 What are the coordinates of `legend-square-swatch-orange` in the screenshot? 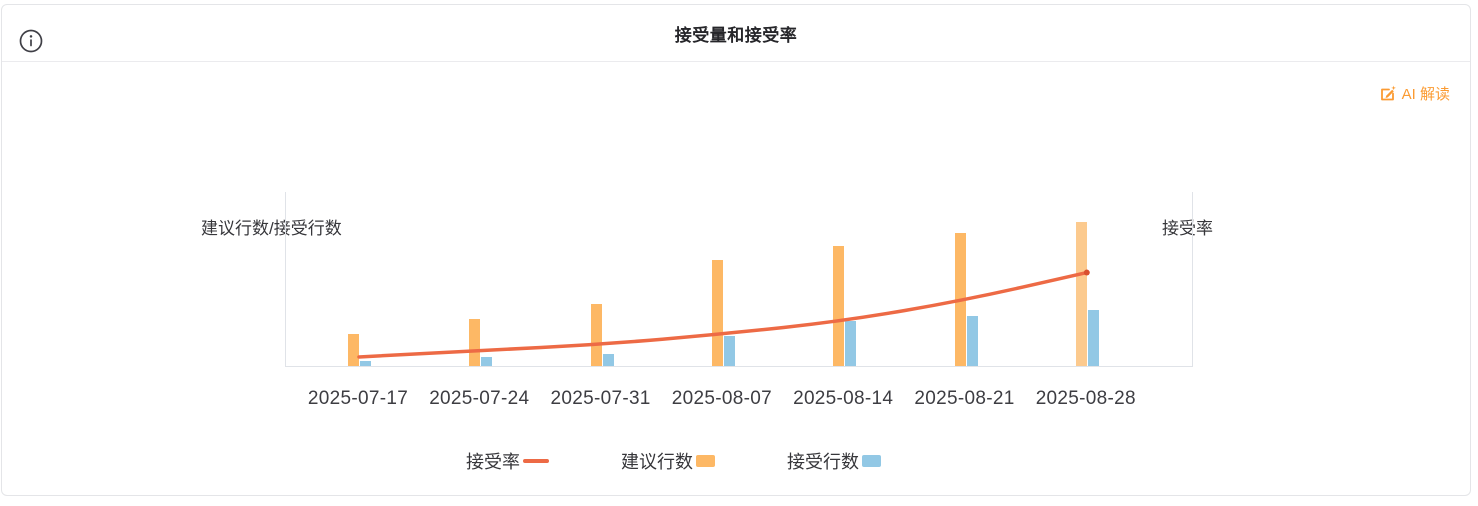 It's located at (705, 461).